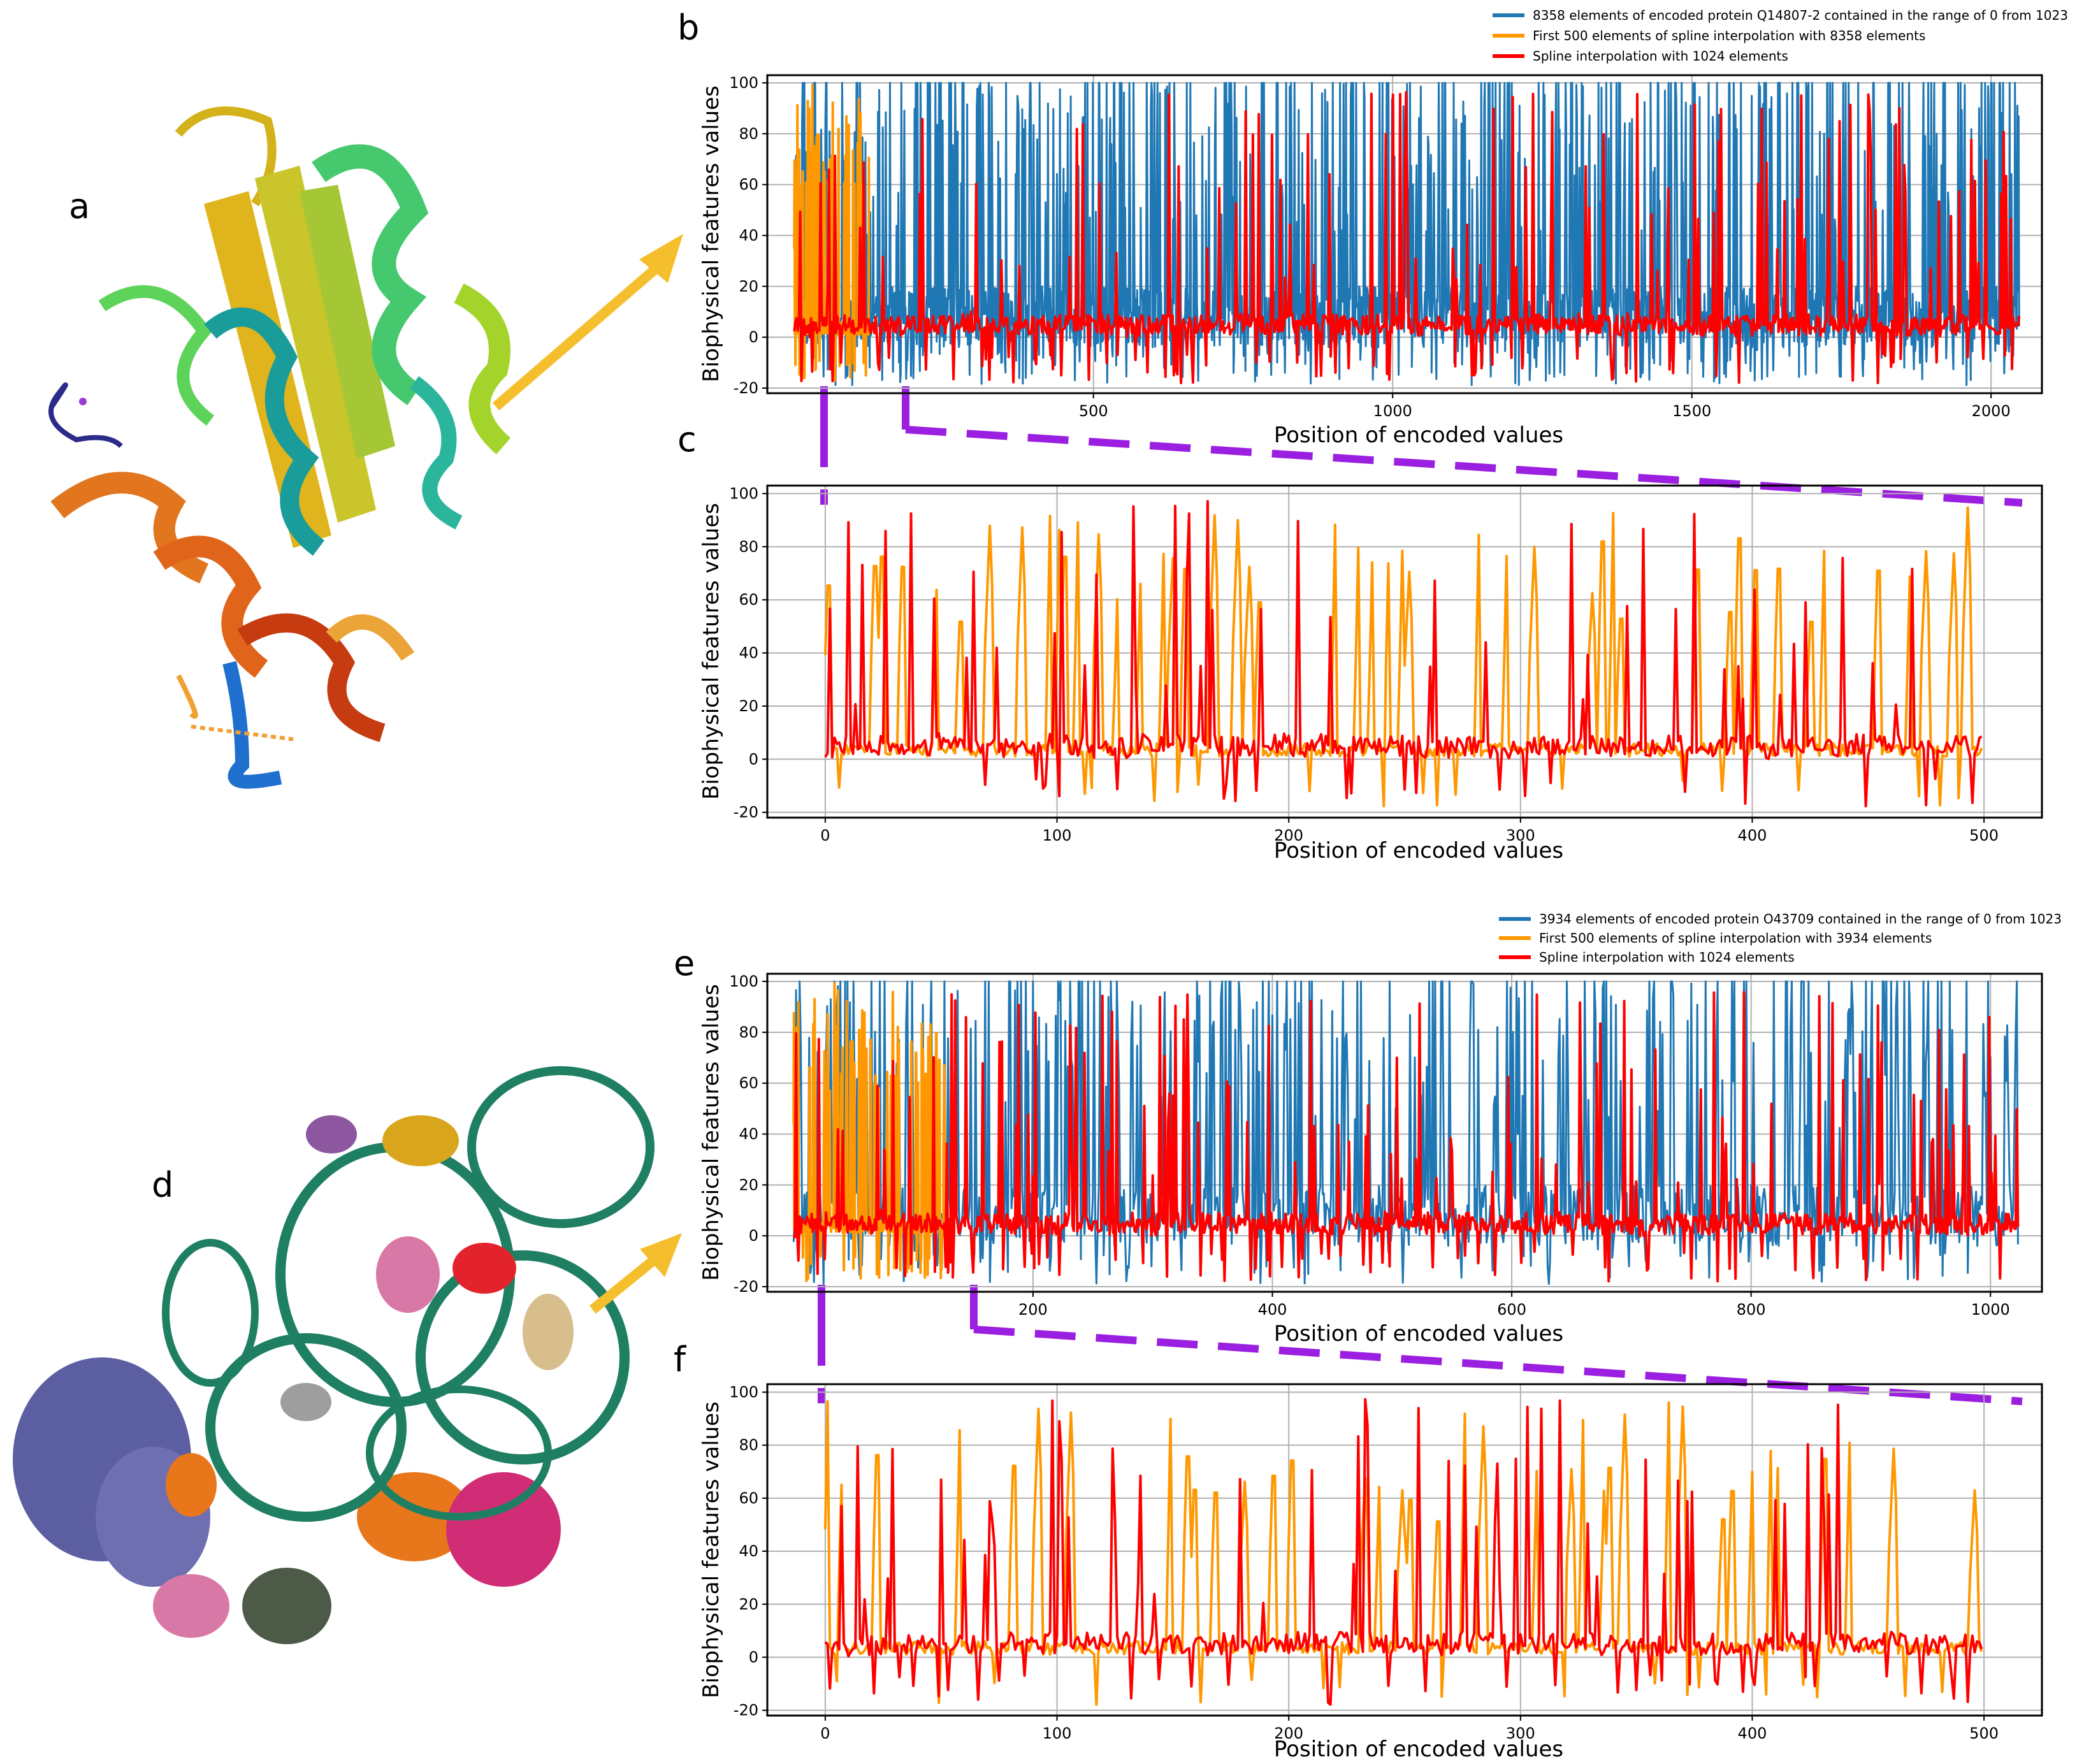 The image size is (2084, 1764). What do you see at coordinates (711, 1132) in the screenshot?
I see `y-axis-label-e: Biophysical features values` at bounding box center [711, 1132].